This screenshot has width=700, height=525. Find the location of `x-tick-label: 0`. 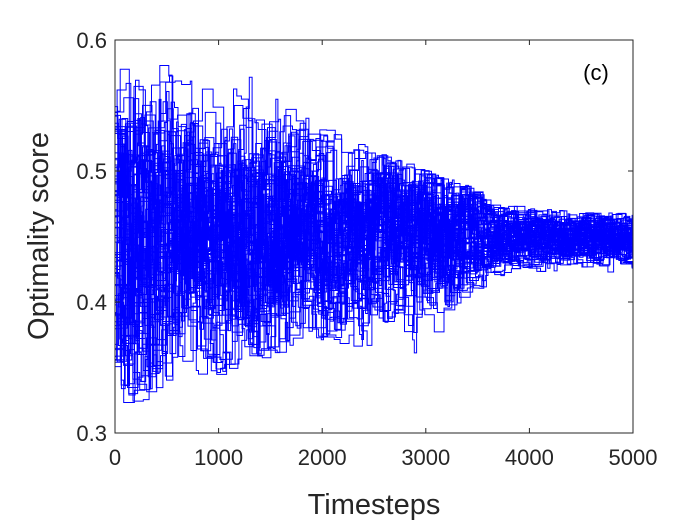

x-tick-label: 0 is located at coordinates (115, 457).